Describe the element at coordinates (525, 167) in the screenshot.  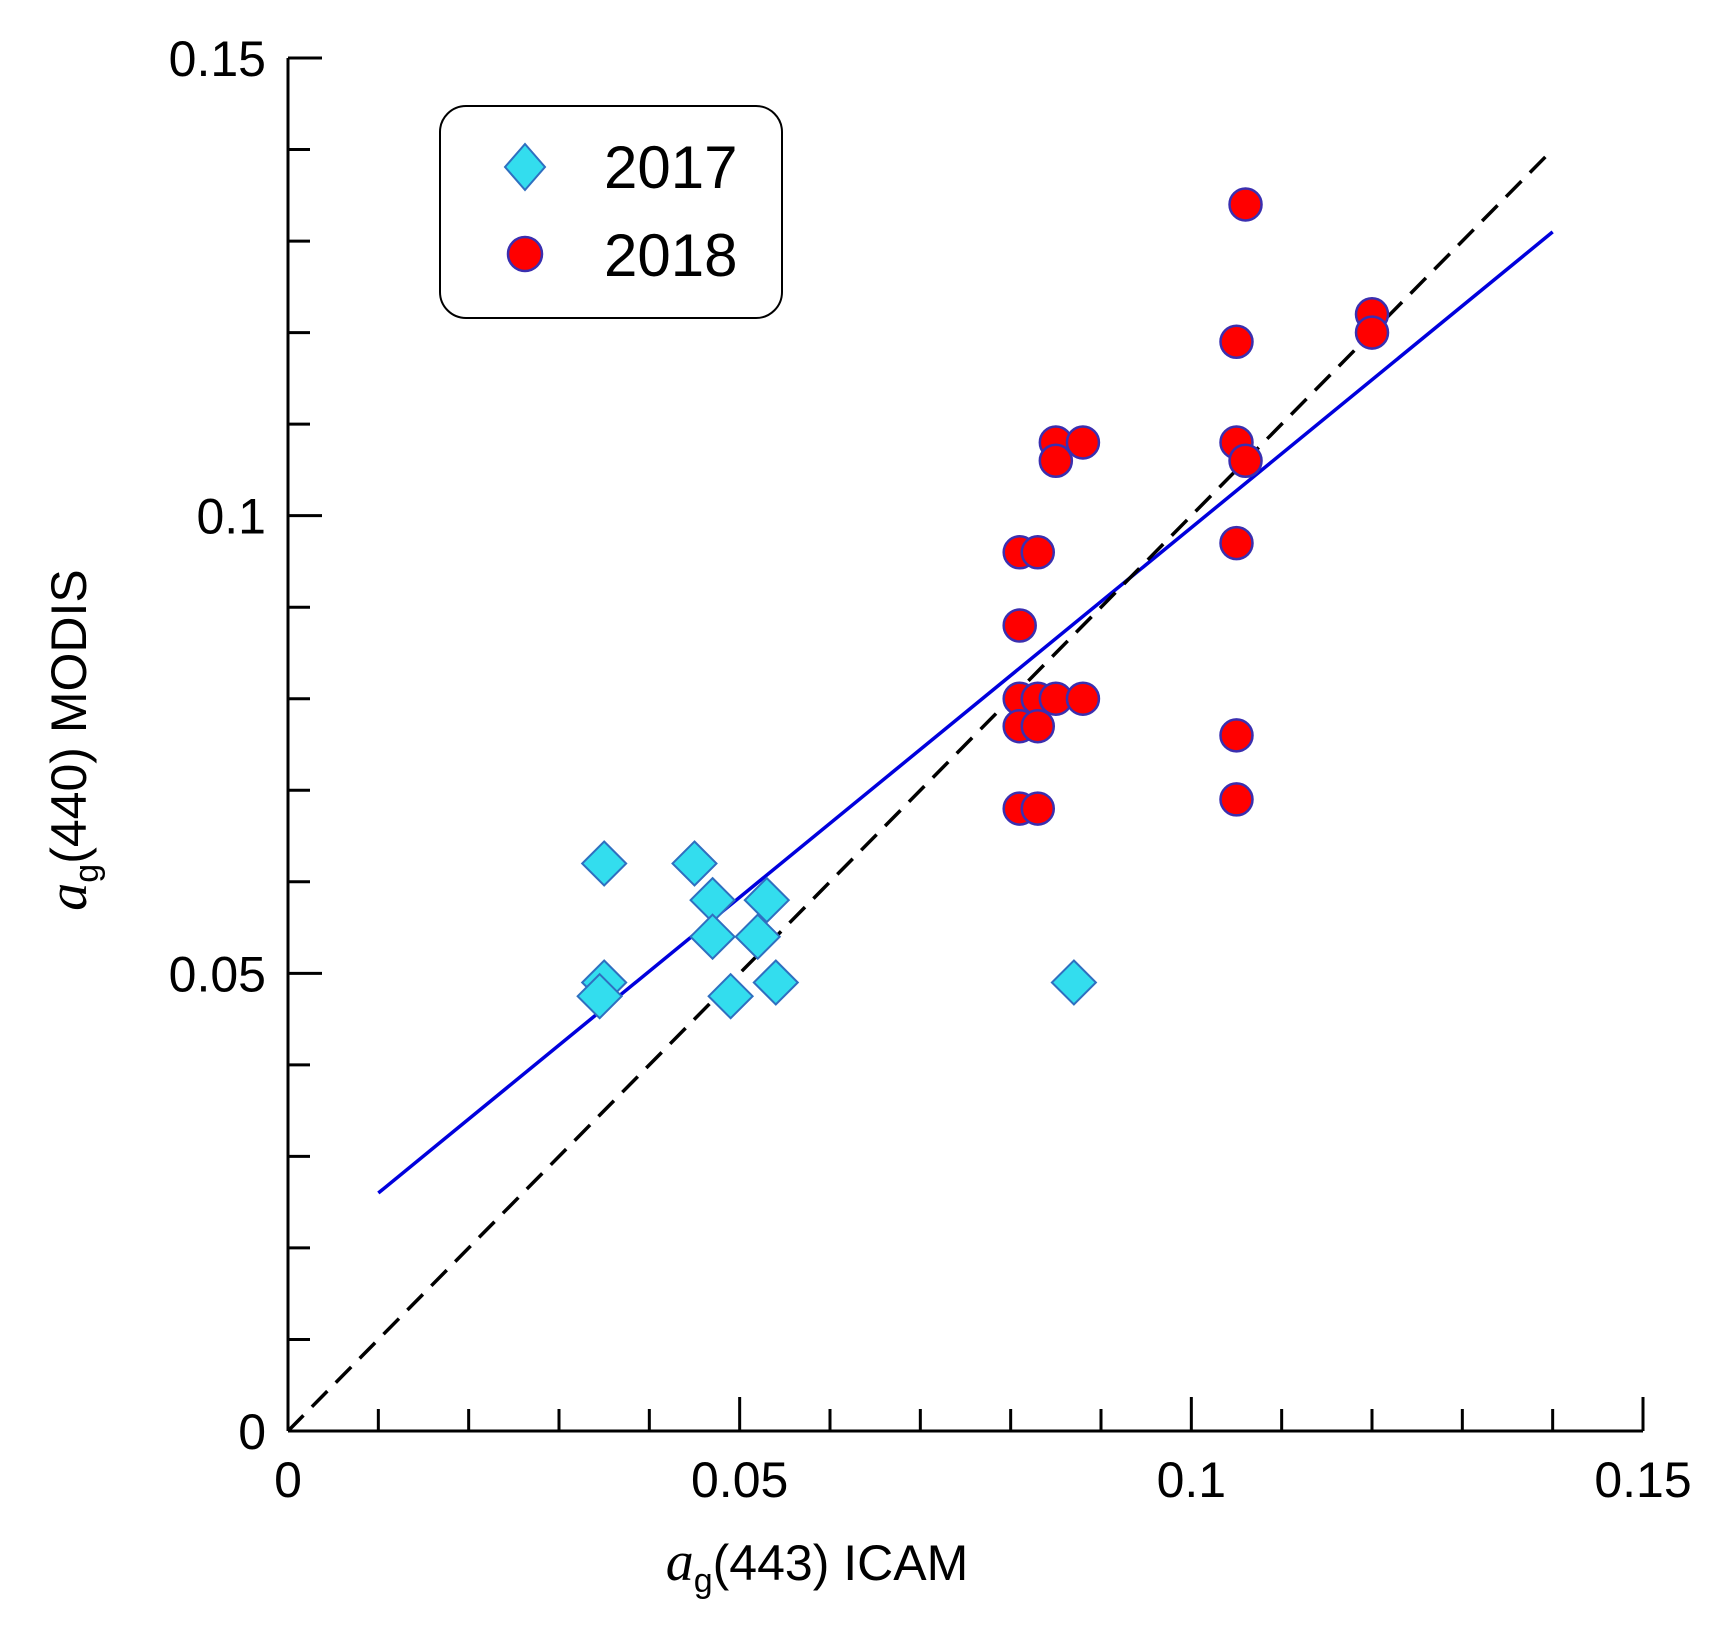
I see `legend-marker-2017` at that location.